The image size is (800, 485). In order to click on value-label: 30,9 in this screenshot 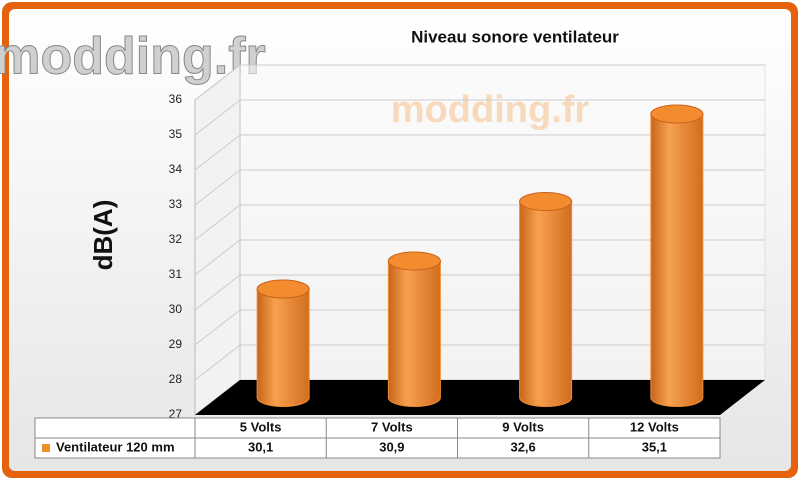, I will do `click(391, 446)`.